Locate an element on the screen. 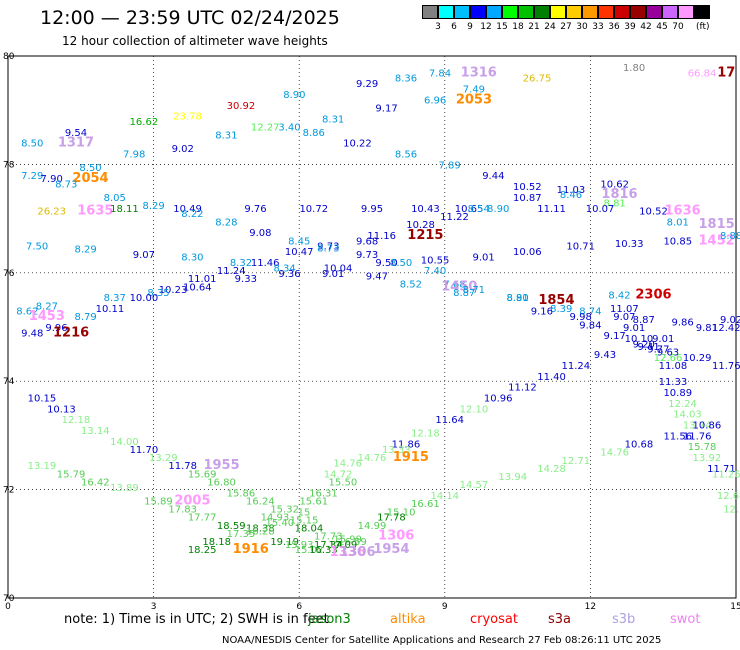 Image resolution: width=740 pixels, height=650 pixels. legend-label: 30 is located at coordinates (582, 27).